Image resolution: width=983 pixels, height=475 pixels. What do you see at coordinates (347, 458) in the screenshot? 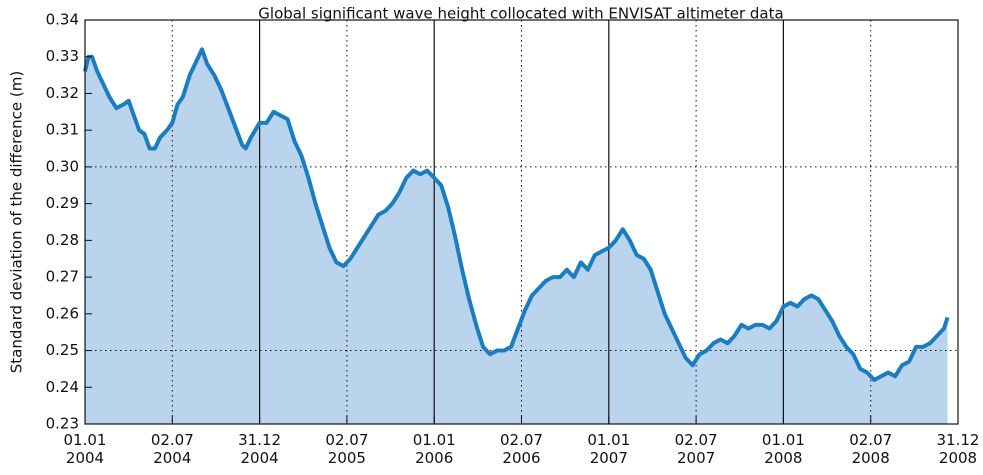
I see `x-tick-label-line: 2005` at bounding box center [347, 458].